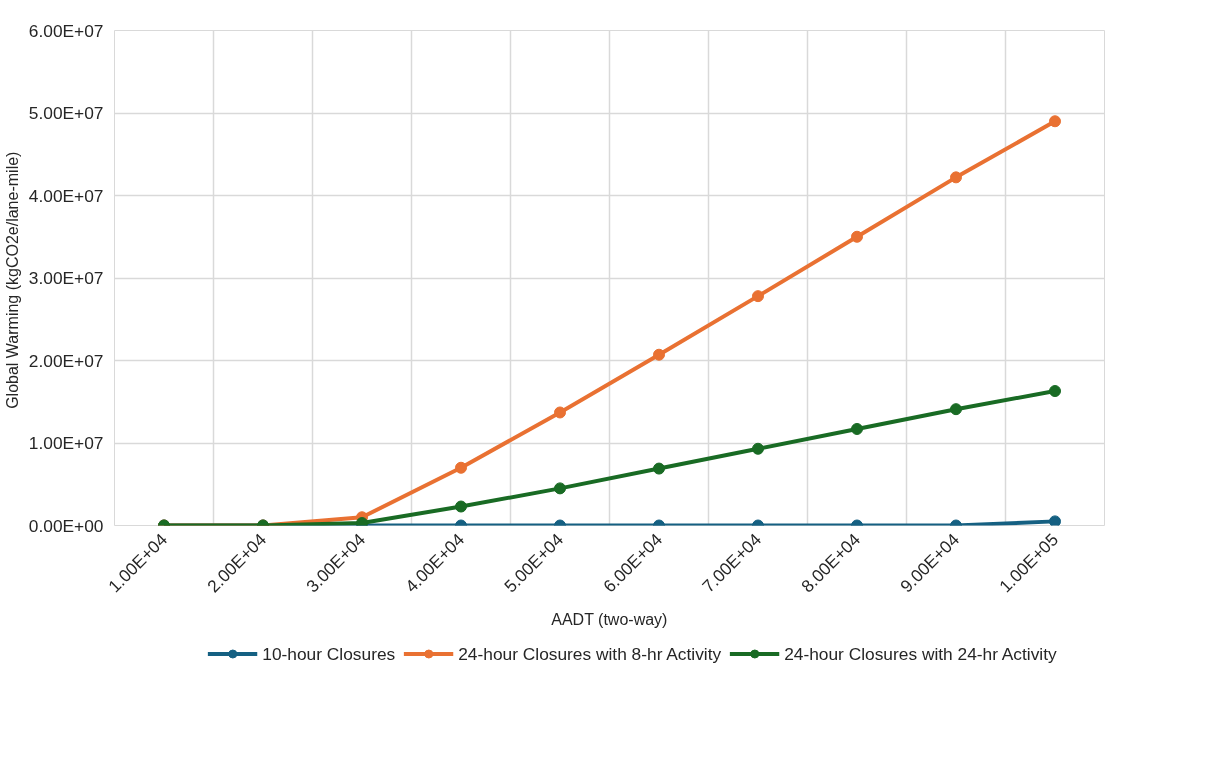 This screenshot has height=768, width=1215. I want to click on y-tick-label: 1.00E+07, so click(66, 443).